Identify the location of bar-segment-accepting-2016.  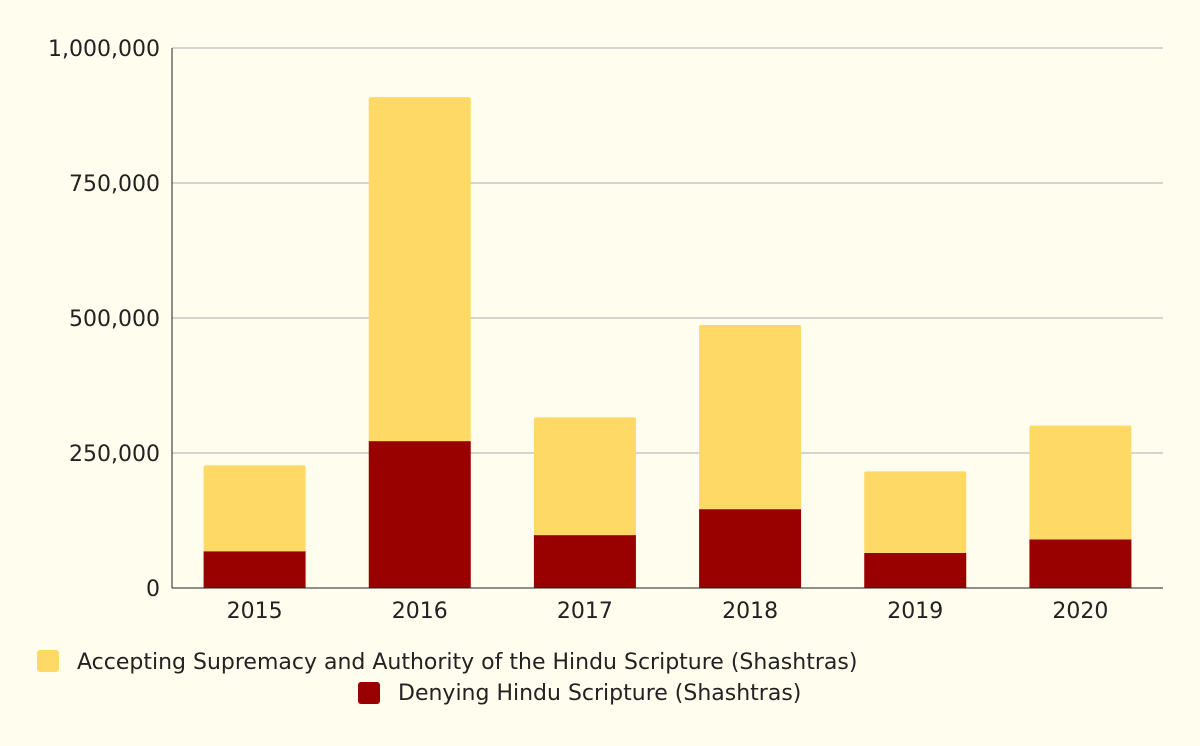
(419, 269).